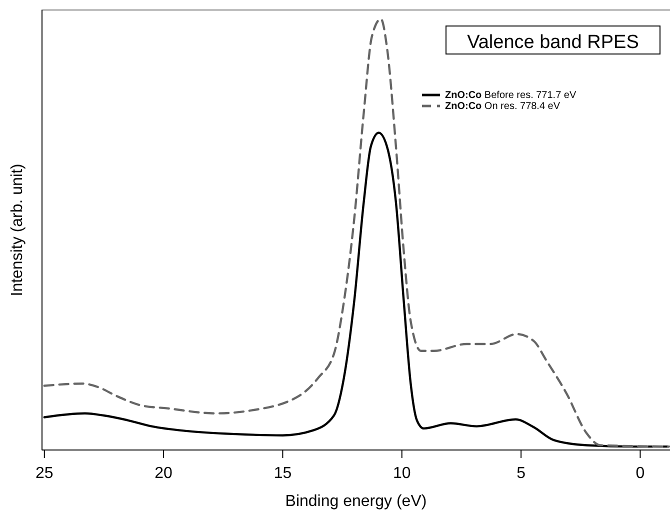 Image resolution: width=670 pixels, height=514 pixels. What do you see at coordinates (356, 501) in the screenshot?
I see `x-axis-title: Binding energy (eV)` at bounding box center [356, 501].